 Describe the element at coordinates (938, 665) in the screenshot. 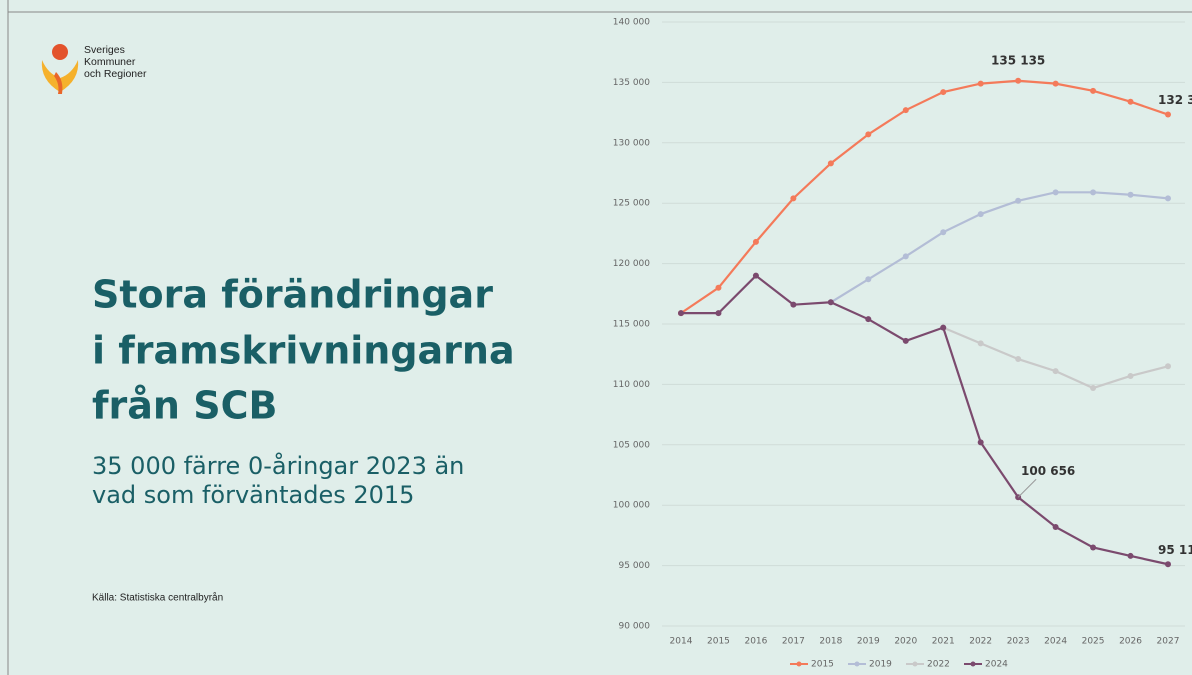

I see `legend-label: 2022` at that location.